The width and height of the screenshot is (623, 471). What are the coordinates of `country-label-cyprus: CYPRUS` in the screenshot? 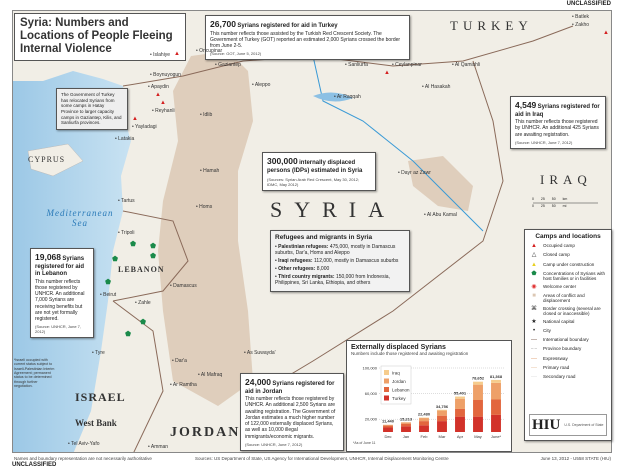 It's located at (47, 159).